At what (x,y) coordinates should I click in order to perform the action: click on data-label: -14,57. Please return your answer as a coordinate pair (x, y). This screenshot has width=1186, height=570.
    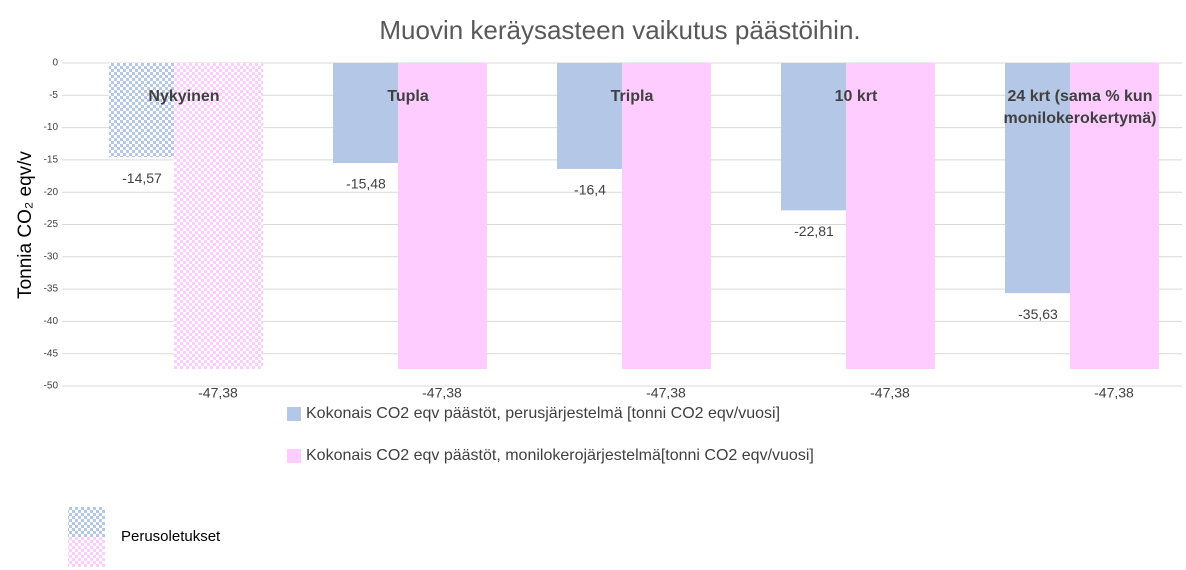
    Looking at the image, I should click on (142, 178).